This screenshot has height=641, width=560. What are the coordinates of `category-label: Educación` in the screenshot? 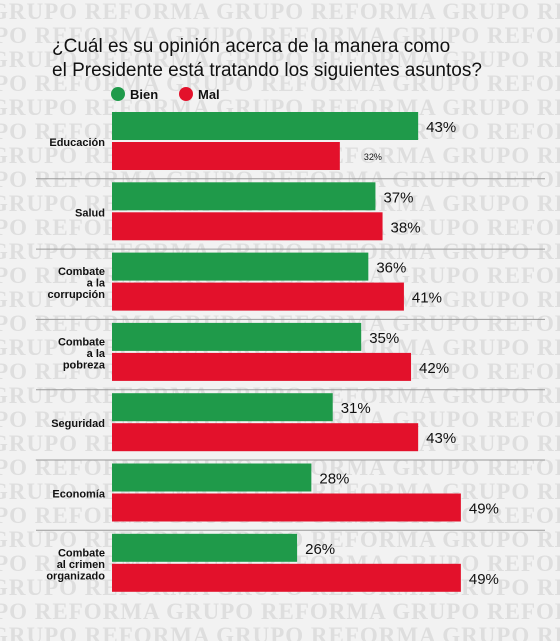 It's located at (77, 143).